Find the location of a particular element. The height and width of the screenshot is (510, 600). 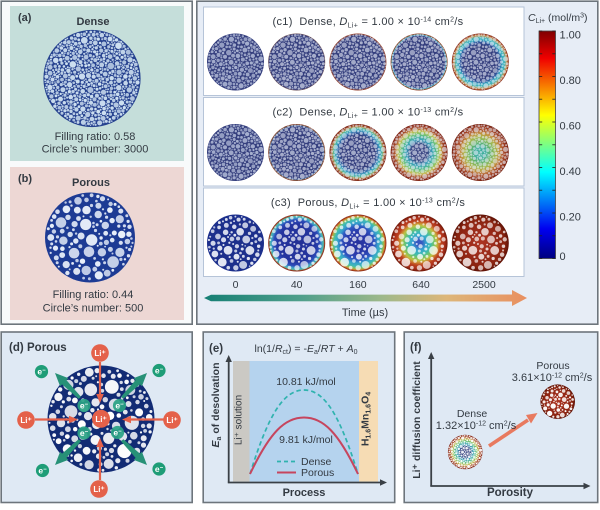

svg-text: (a) is located at coordinates (25, 18).